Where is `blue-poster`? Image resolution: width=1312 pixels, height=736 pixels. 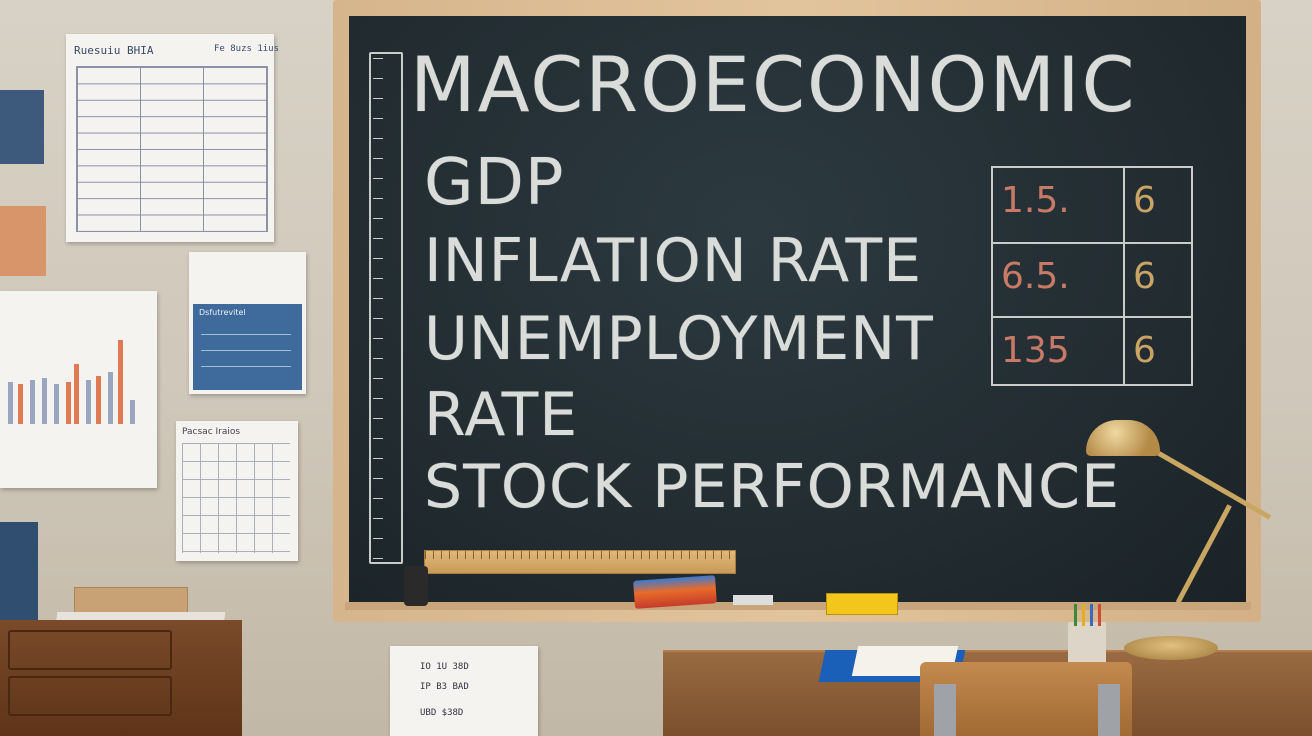 blue-poster is located at coordinates (22, 127).